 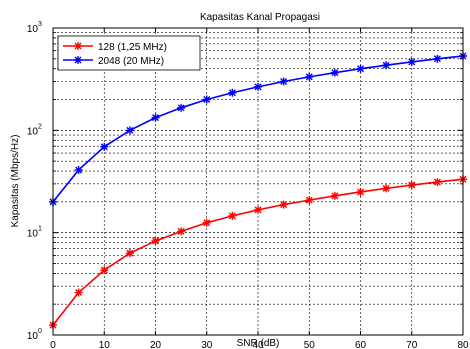 I want to click on legend-entry: 2048 (20 MHz), so click(x=113, y=61).